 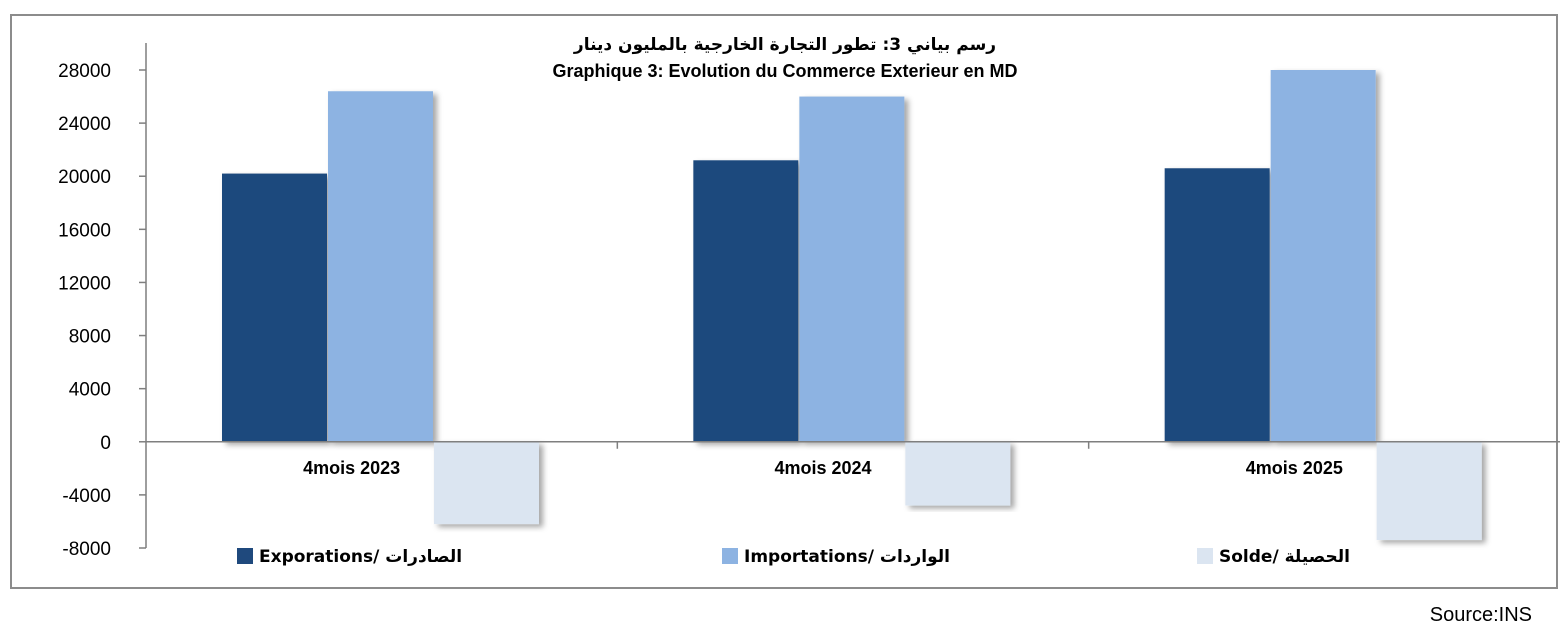 What do you see at coordinates (84, 124) in the screenshot?
I see `y-tick-label: 24000` at bounding box center [84, 124].